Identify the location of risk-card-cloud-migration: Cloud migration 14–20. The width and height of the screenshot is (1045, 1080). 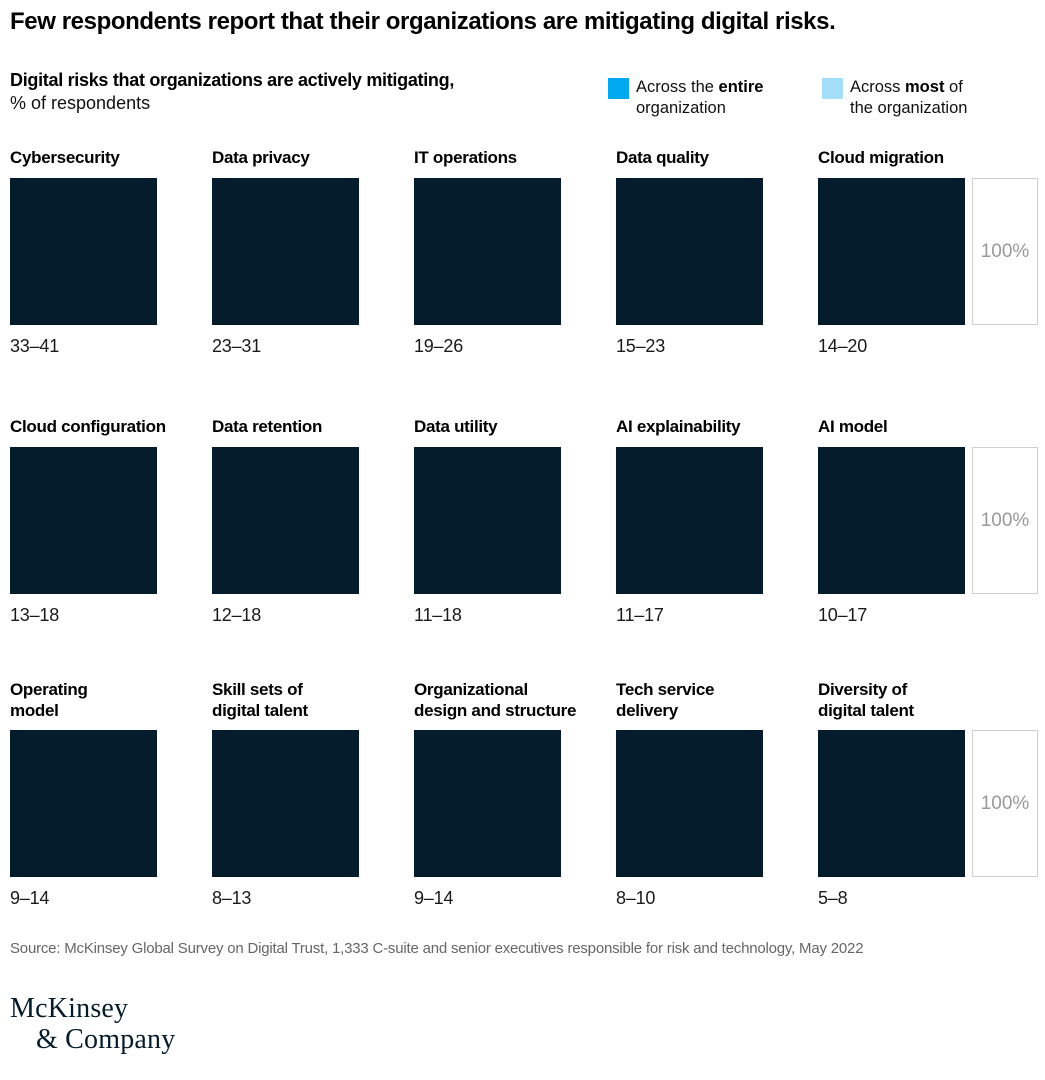
(891, 252).